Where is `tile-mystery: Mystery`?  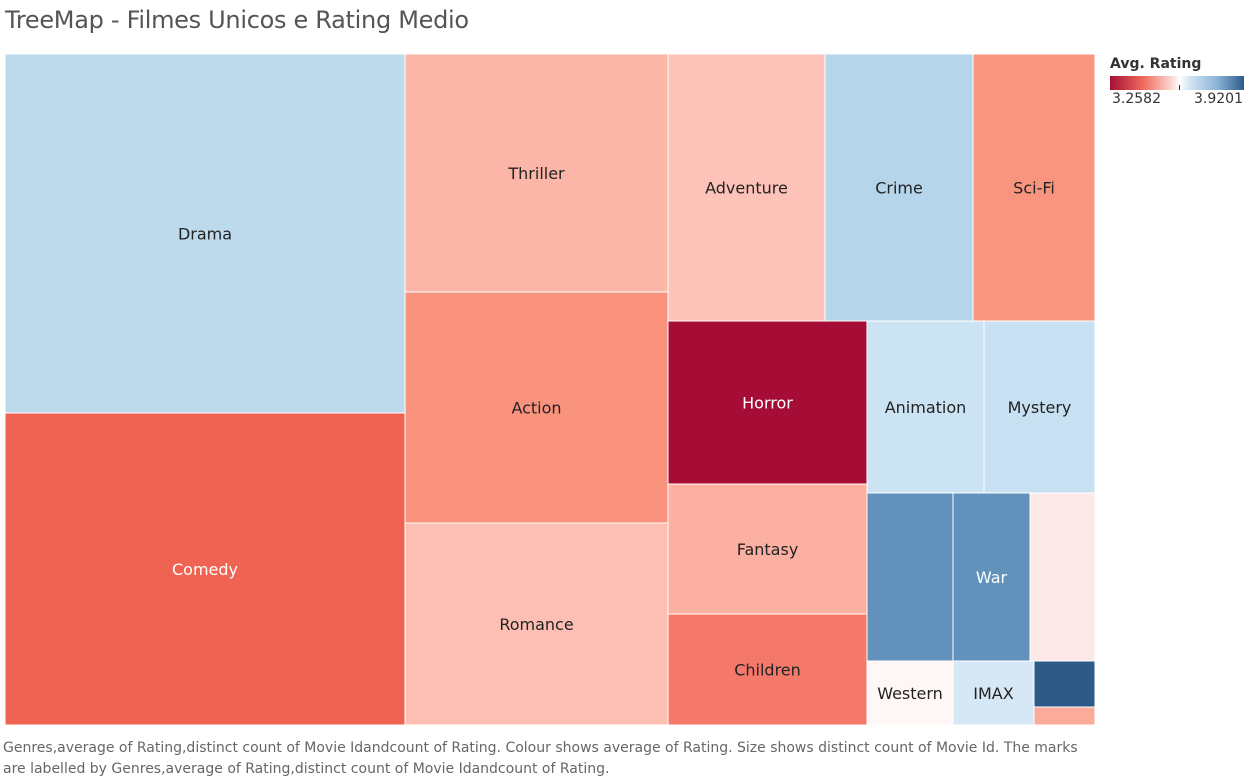
tile-mystery: Mystery is located at coordinates (1039, 407).